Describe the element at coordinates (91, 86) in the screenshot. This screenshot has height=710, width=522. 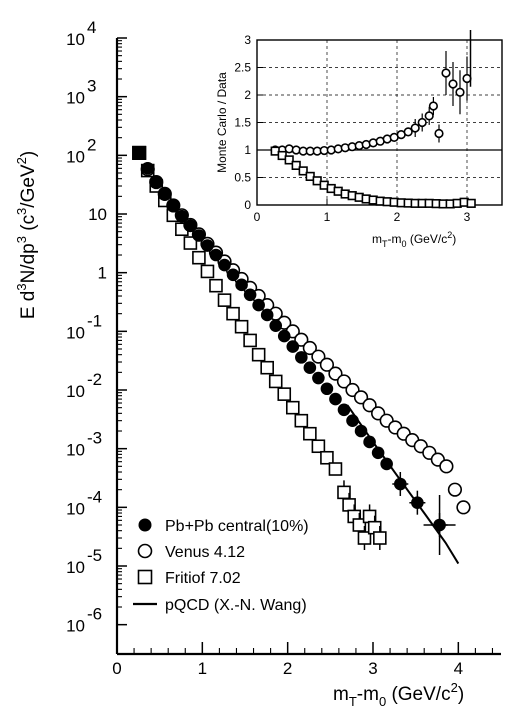
I see `y-tick-exponent: 3` at that location.